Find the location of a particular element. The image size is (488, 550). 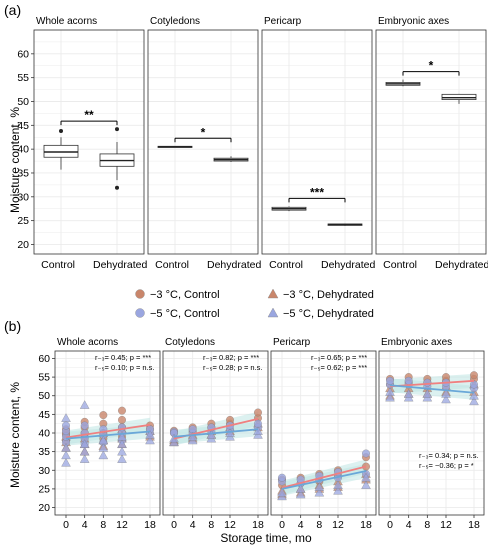

x-tick-label: 0 is located at coordinates (174, 525).